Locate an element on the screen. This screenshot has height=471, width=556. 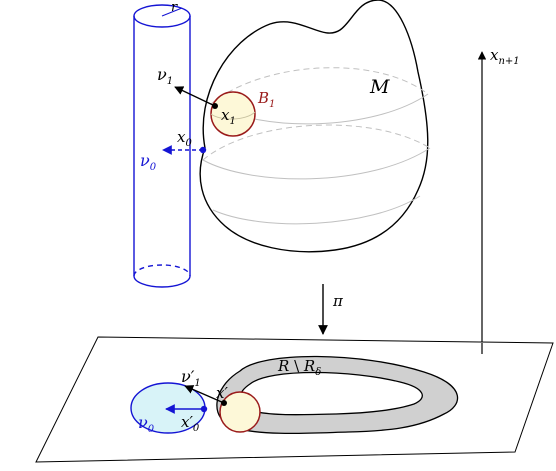
label-nu0: ν0 is located at coordinates (148, 162).